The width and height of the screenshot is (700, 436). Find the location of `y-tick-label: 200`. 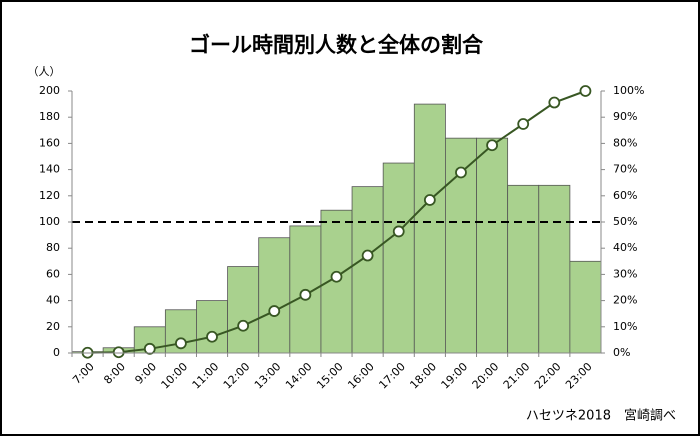

y-tick-label: 200 is located at coordinates (49, 90).